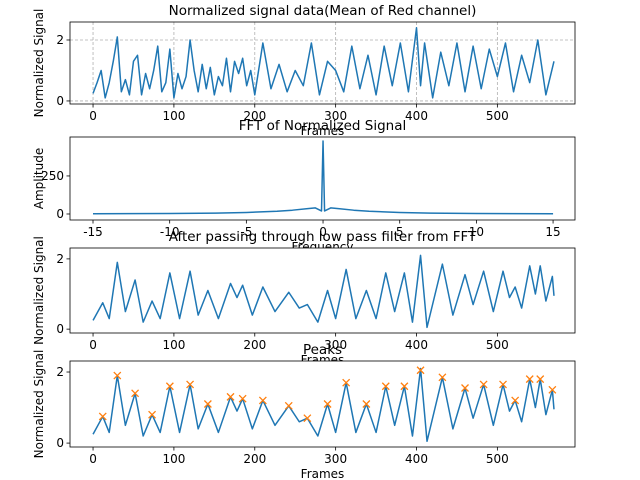  Describe the element at coordinates (322, 350) in the screenshot. I see `chart-title: Peaks` at that location.